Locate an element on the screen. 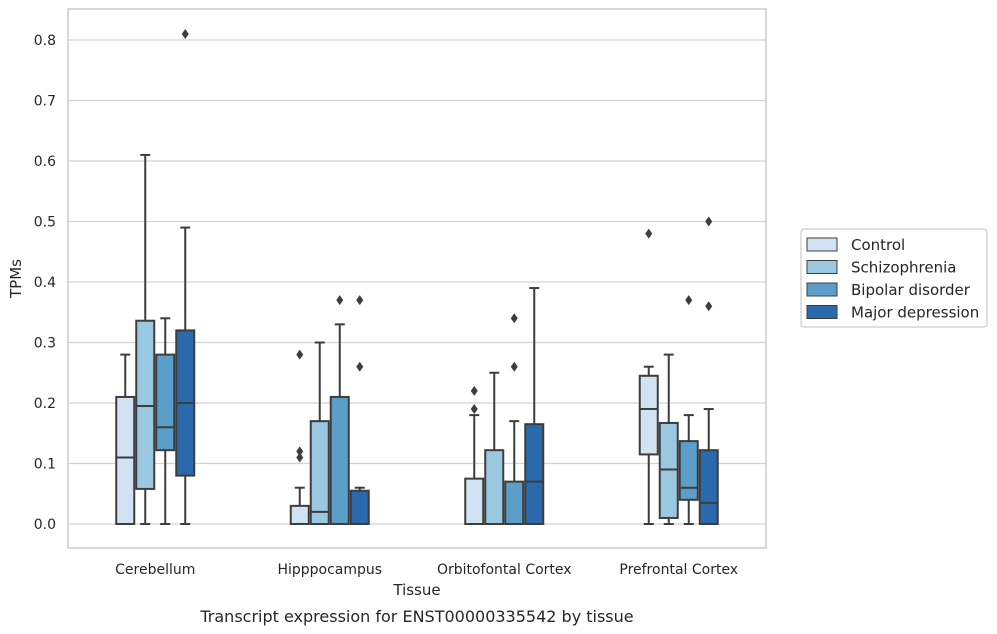 The height and width of the screenshot is (634, 997). y-tick-label: 0.0 is located at coordinates (45, 525).